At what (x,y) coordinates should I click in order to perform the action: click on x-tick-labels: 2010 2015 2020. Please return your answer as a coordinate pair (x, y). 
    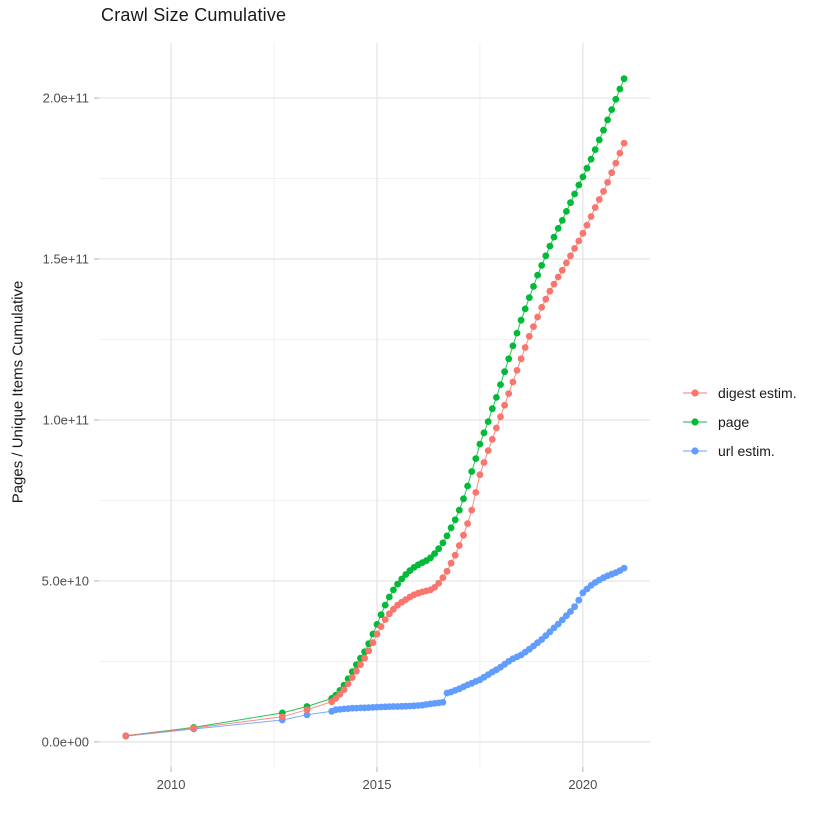
    Looking at the image, I should click on (377, 784).